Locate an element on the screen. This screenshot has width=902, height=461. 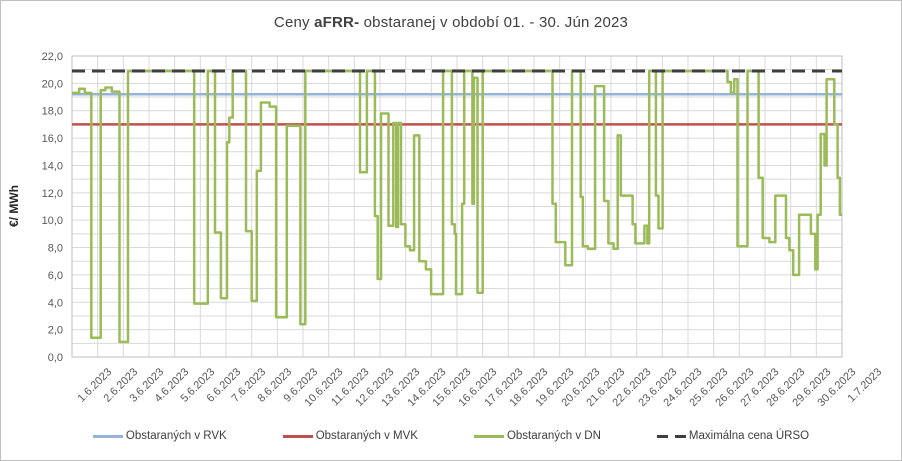
mvk-line-swatch-icon is located at coordinates (297, 436).